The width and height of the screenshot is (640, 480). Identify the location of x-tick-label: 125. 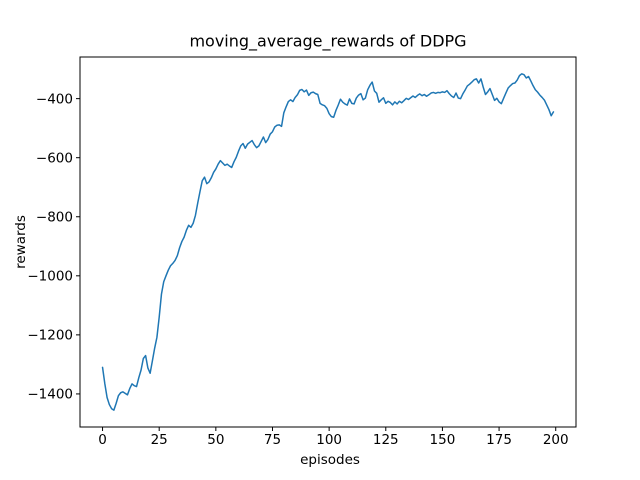
(386, 440).